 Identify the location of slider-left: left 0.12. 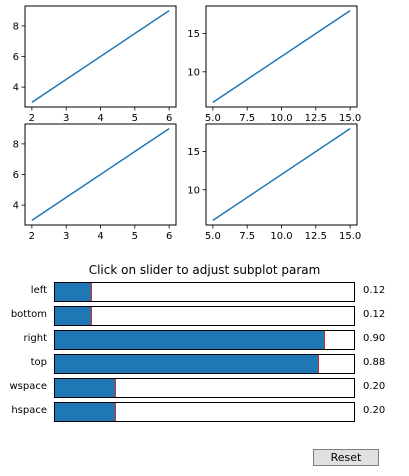
(204, 293).